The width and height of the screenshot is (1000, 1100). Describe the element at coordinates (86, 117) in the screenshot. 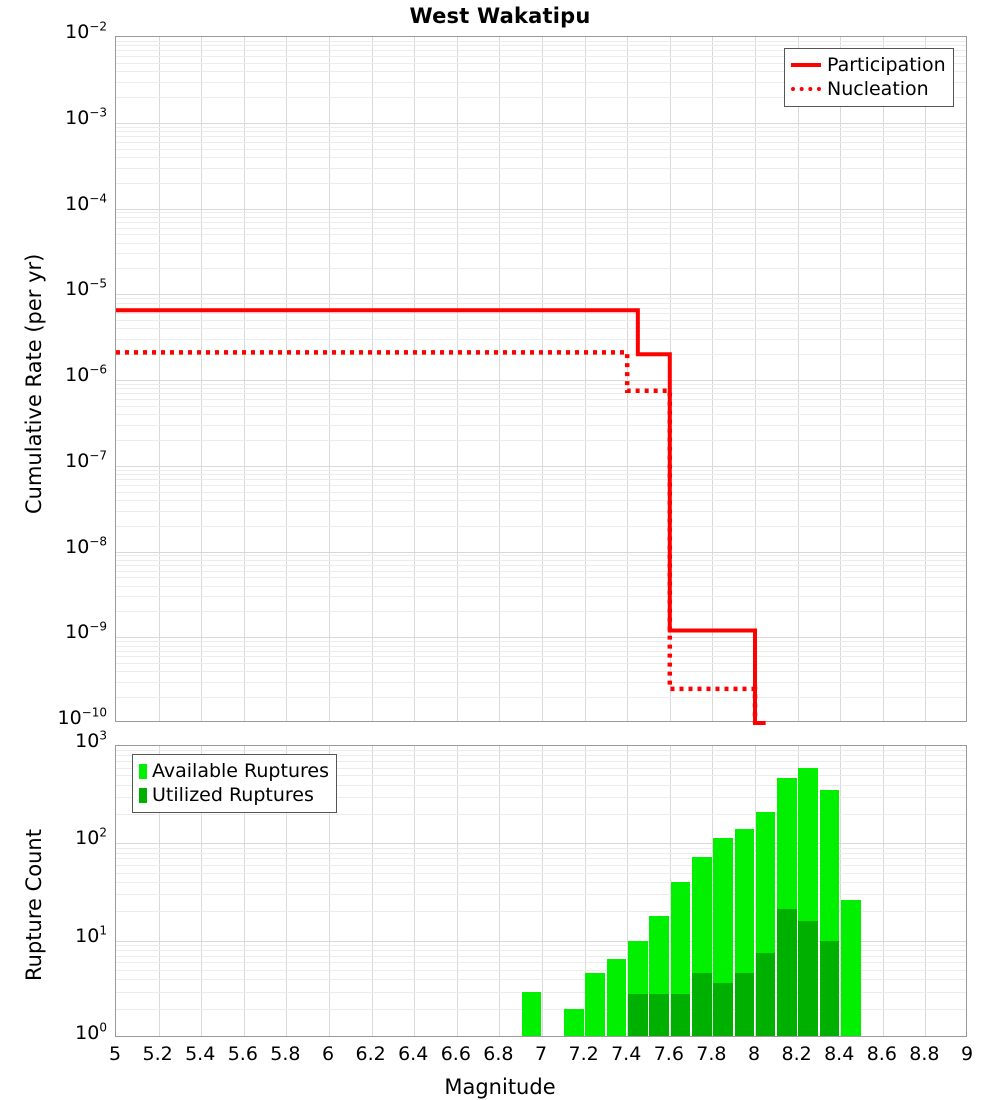

I see `y-tick-label: 10⁻³` at that location.